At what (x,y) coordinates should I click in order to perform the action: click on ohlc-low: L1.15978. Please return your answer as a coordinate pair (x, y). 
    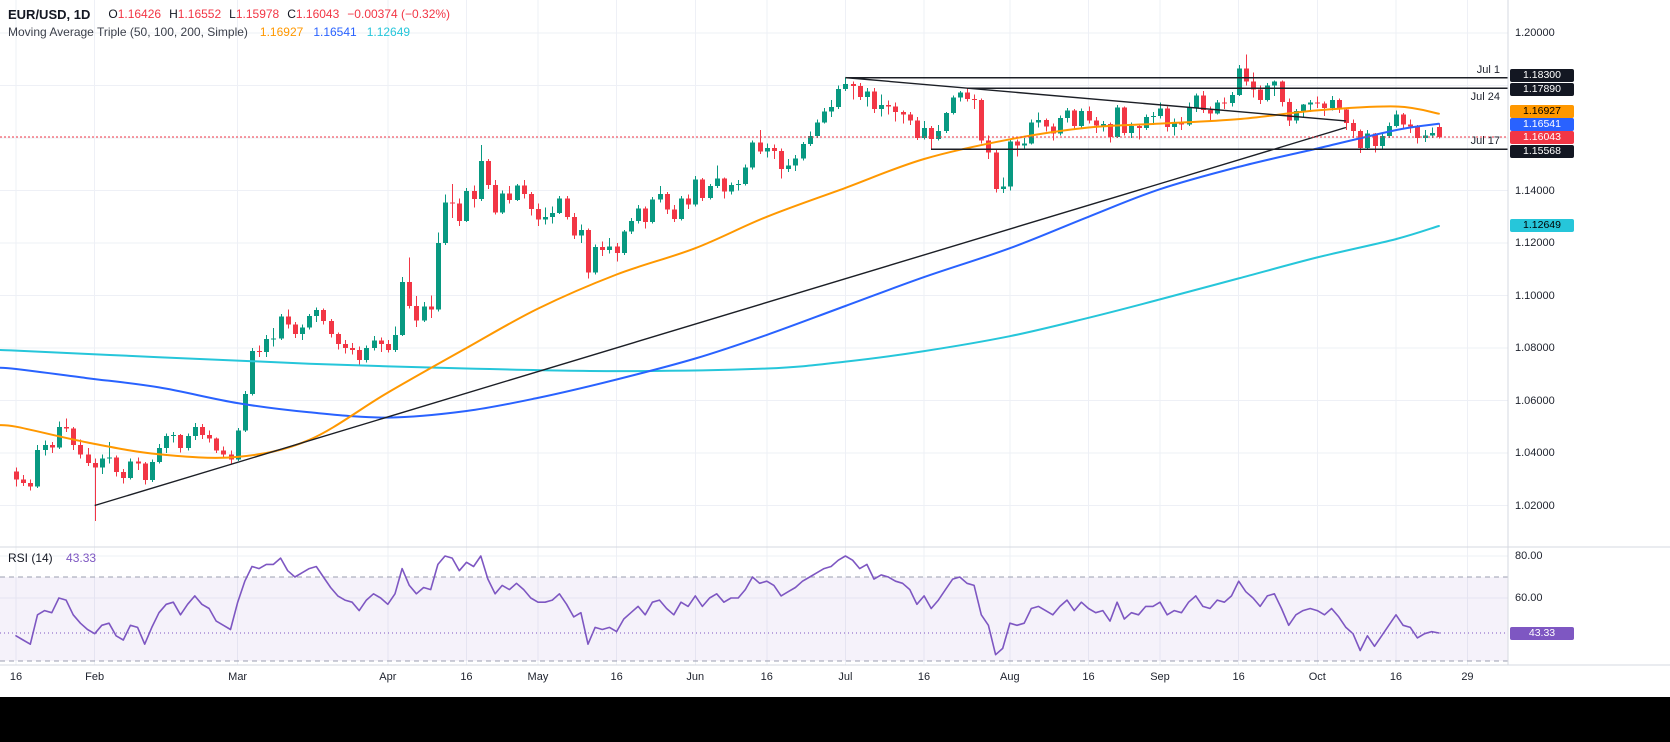
    Looking at the image, I should click on (254, 14).